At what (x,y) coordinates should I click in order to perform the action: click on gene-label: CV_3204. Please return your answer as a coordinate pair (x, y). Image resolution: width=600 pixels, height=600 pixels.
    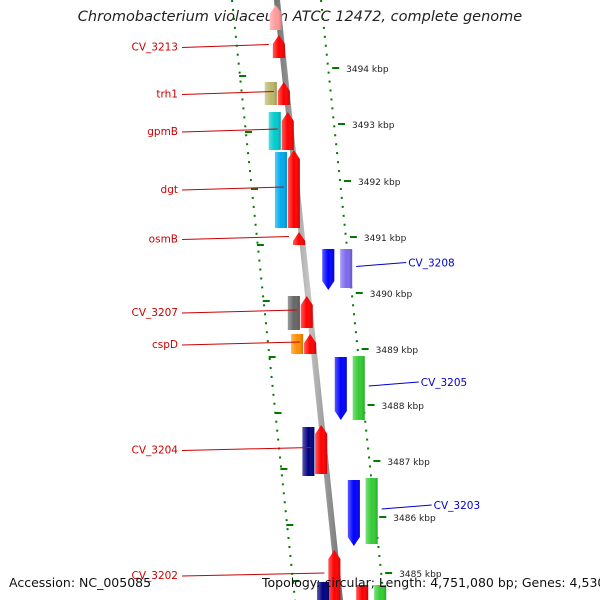
    Looking at the image, I should click on (155, 451).